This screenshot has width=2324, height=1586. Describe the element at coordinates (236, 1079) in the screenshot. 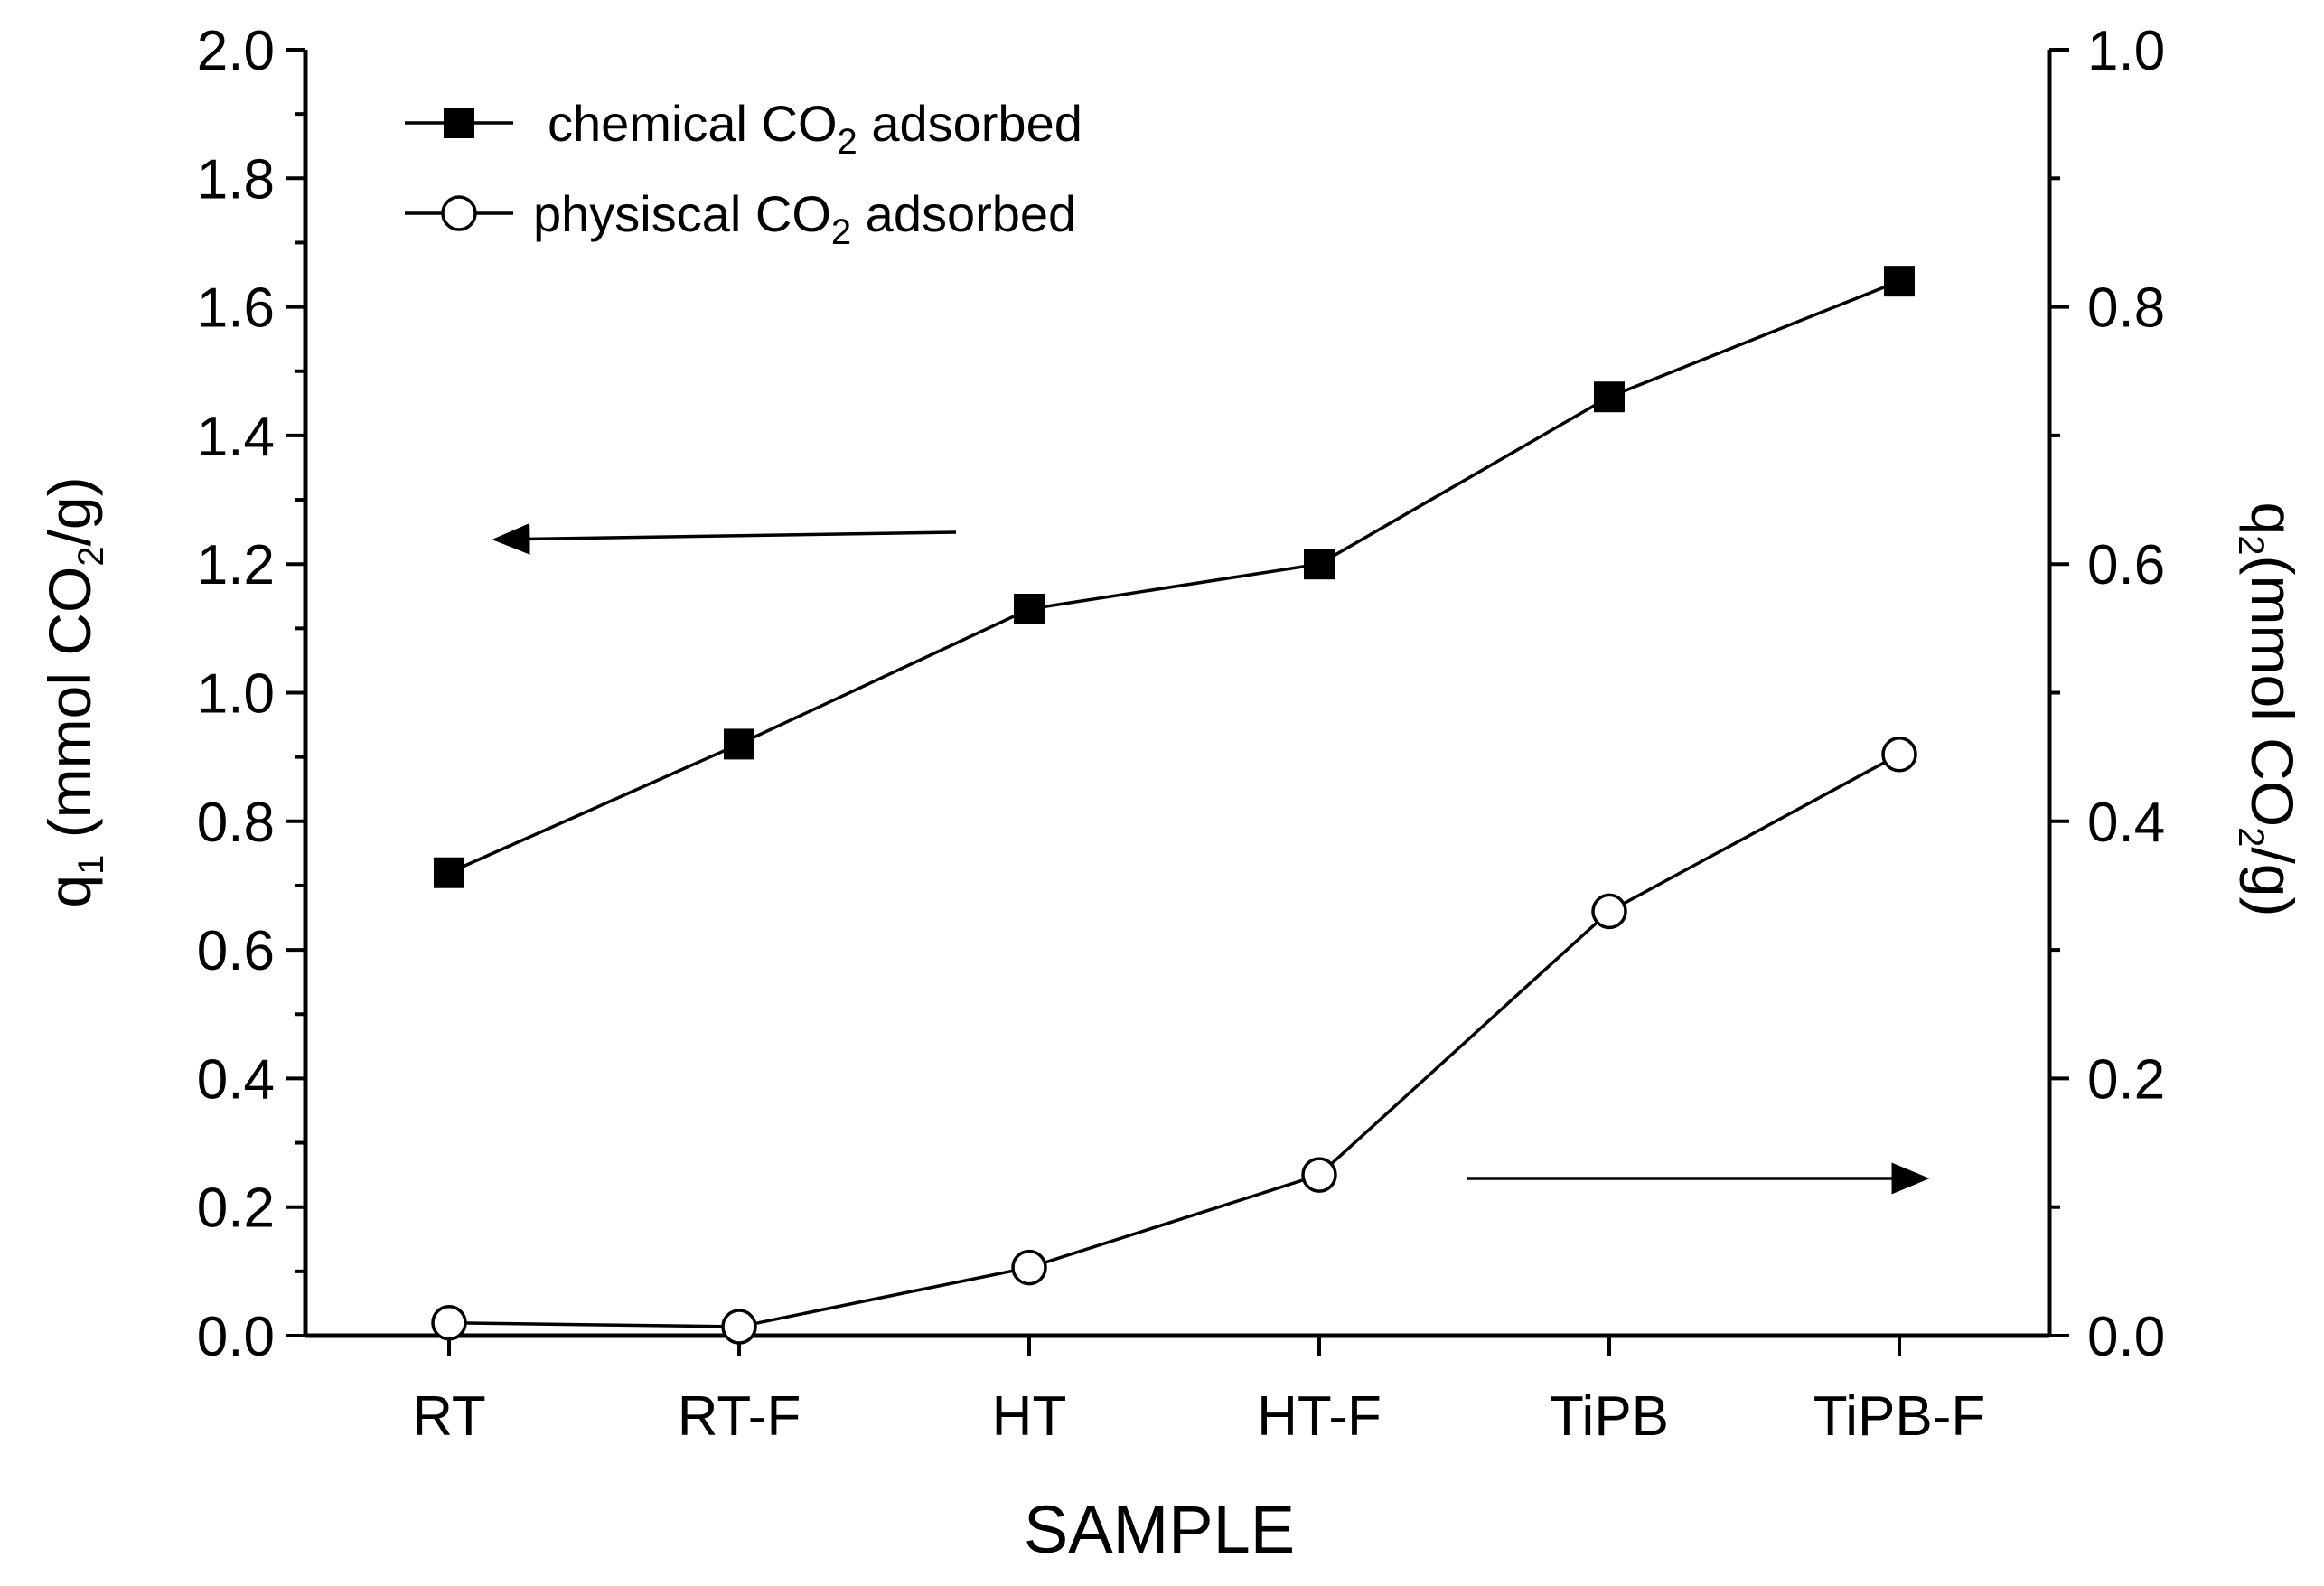

I see `left-tick-label: 0.4` at that location.